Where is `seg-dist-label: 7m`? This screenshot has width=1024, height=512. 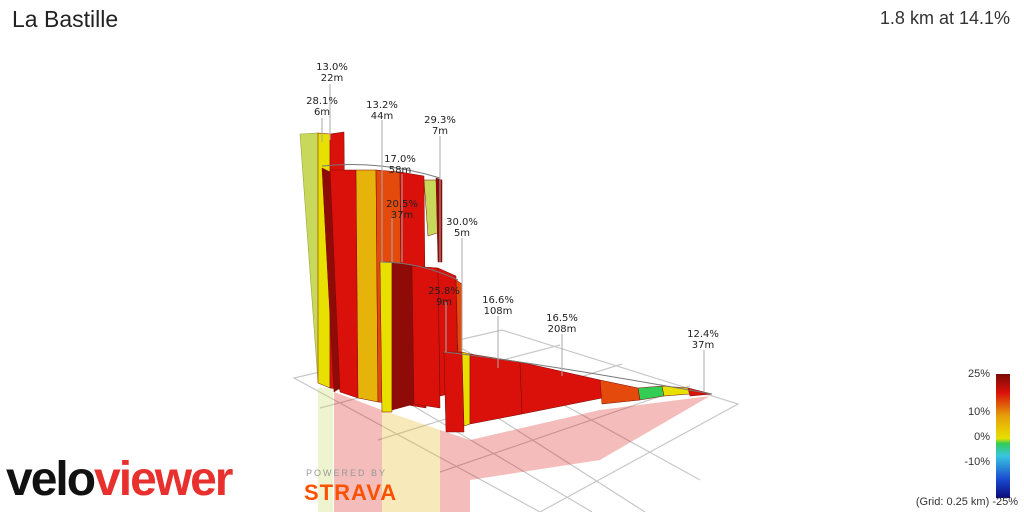 seg-dist-label: 7m is located at coordinates (440, 131).